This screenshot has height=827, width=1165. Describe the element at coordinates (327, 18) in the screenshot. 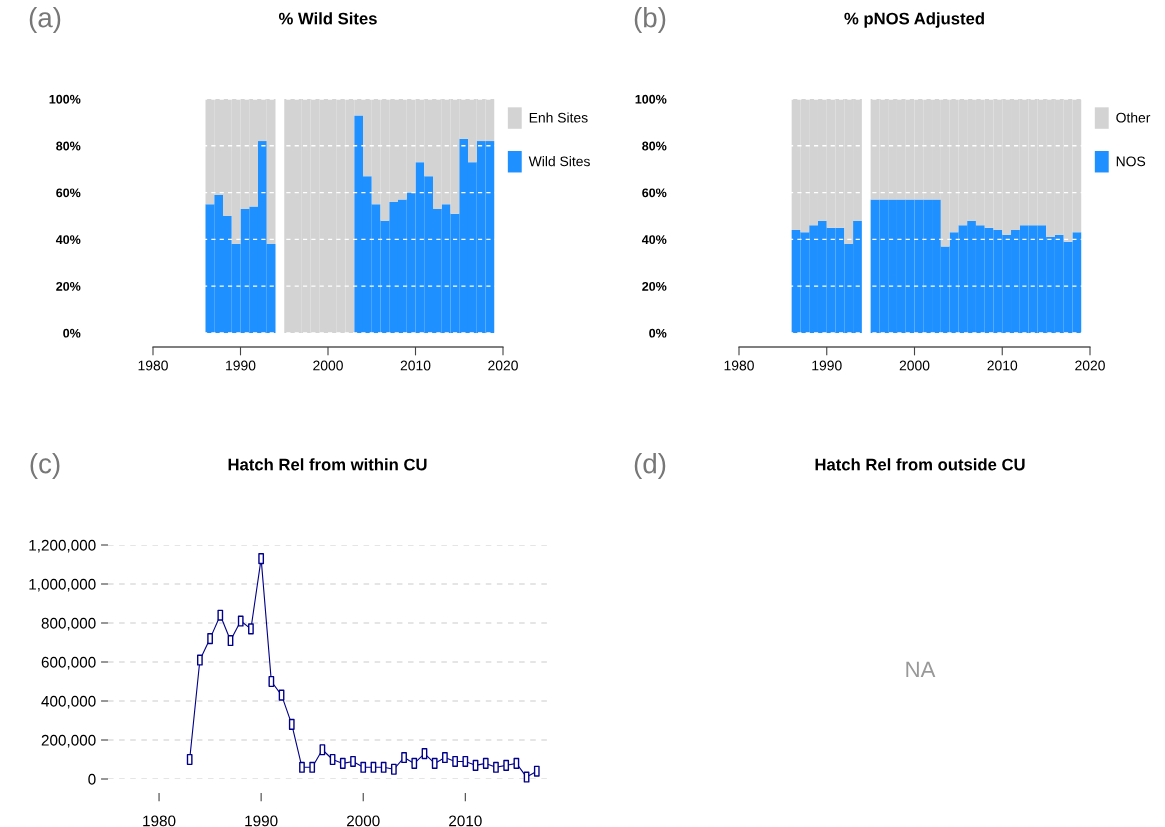

I see `chart-title: % Wild Sites` at that location.